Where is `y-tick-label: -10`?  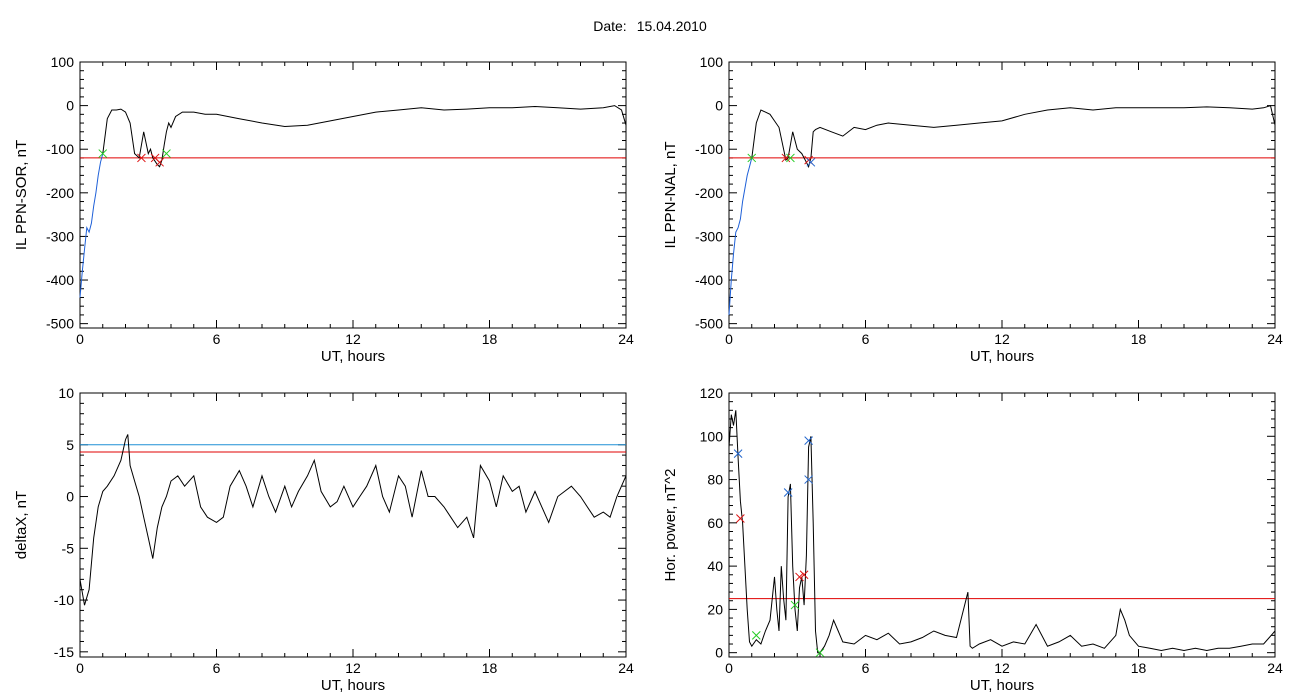 y-tick-label: -10 is located at coordinates (64, 600).